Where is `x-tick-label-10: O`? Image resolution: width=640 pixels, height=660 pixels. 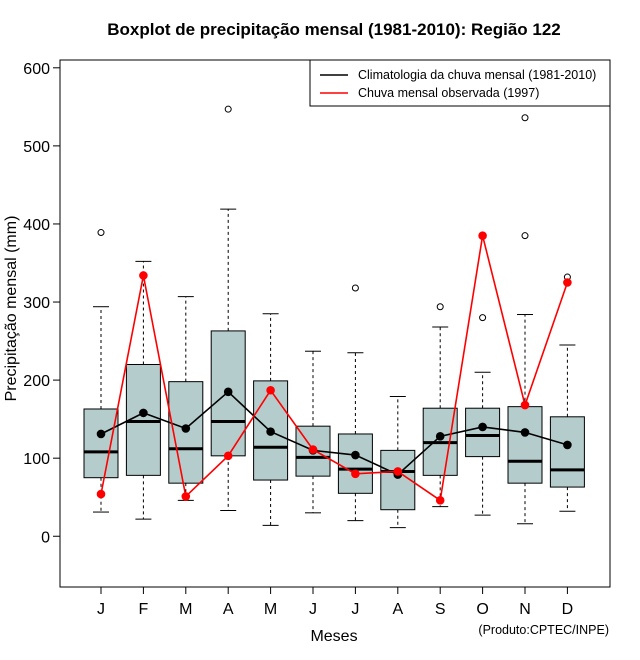 x-tick-label-10: O is located at coordinates (482, 609).